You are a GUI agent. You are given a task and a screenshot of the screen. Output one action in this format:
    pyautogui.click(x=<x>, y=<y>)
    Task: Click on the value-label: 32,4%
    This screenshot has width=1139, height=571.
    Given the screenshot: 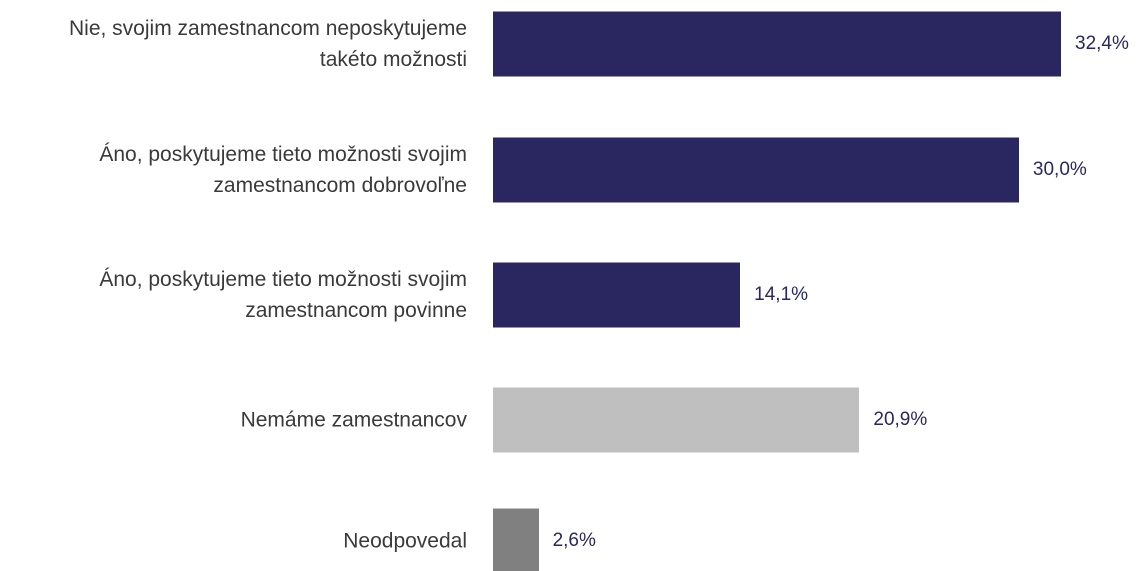 What is the action you would take?
    pyautogui.click(x=1102, y=43)
    